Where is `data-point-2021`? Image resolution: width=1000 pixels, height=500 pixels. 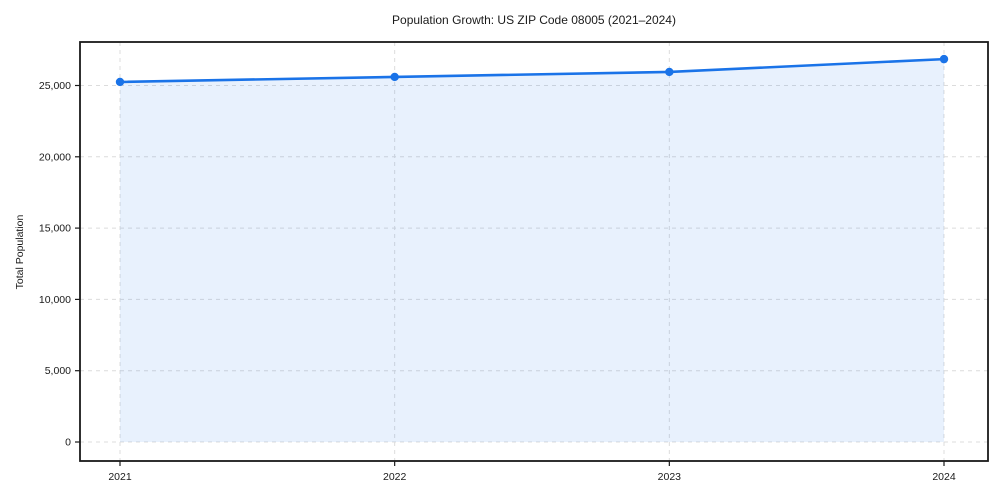 data-point-2021 is located at coordinates (120, 82).